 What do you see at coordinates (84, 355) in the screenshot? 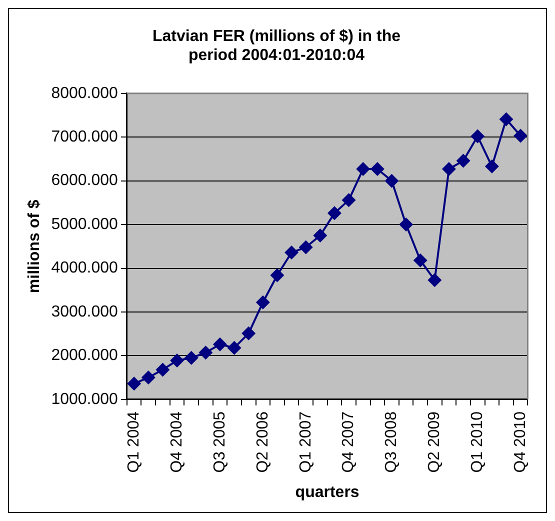
I see `y-tick-label: 2000.000` at bounding box center [84, 355].